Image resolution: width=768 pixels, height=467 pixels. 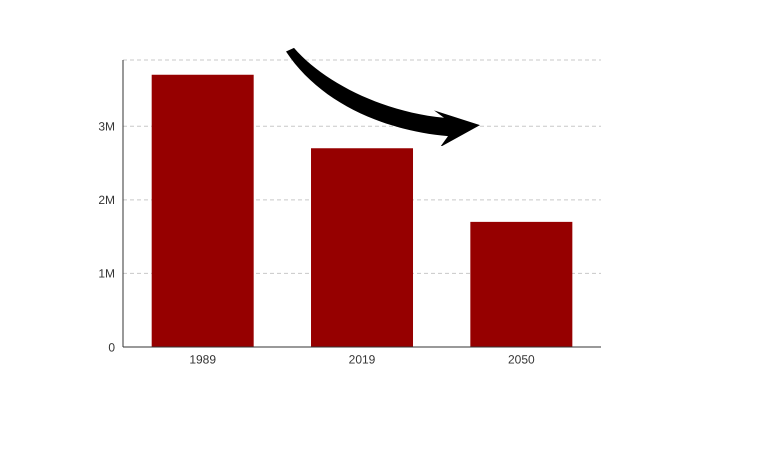 What do you see at coordinates (202, 359) in the screenshot?
I see `x-tick-label: 1989` at bounding box center [202, 359].